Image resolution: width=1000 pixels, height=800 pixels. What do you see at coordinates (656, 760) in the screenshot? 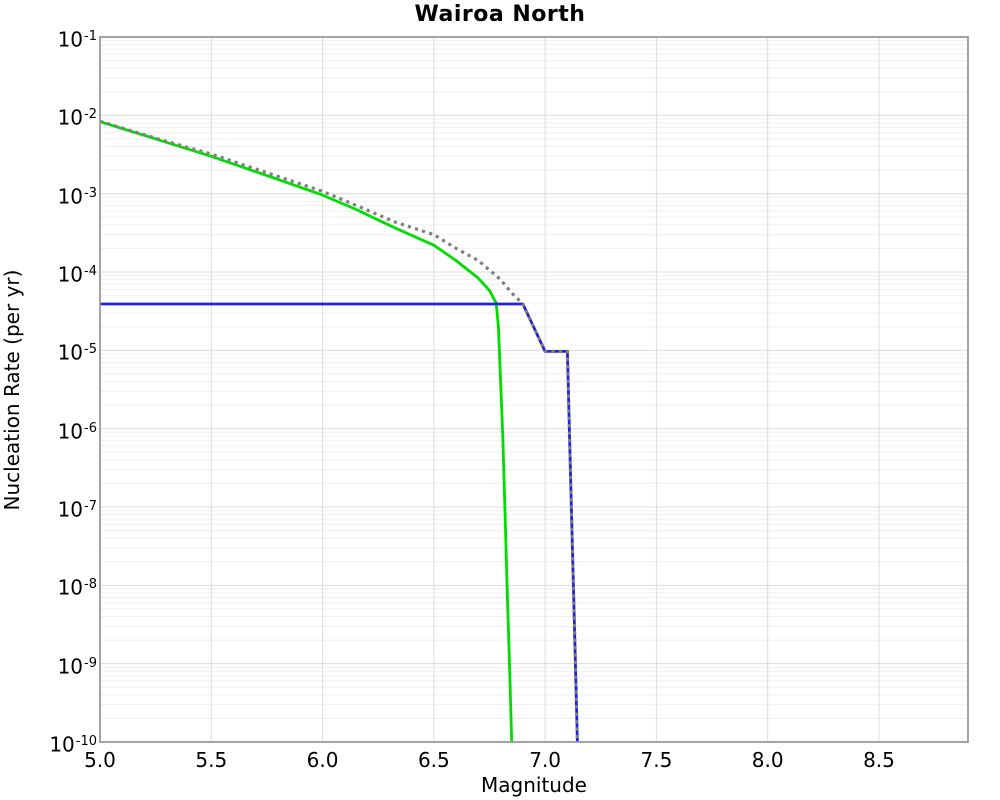
I see `x-tick-label: 7.5` at bounding box center [656, 760].